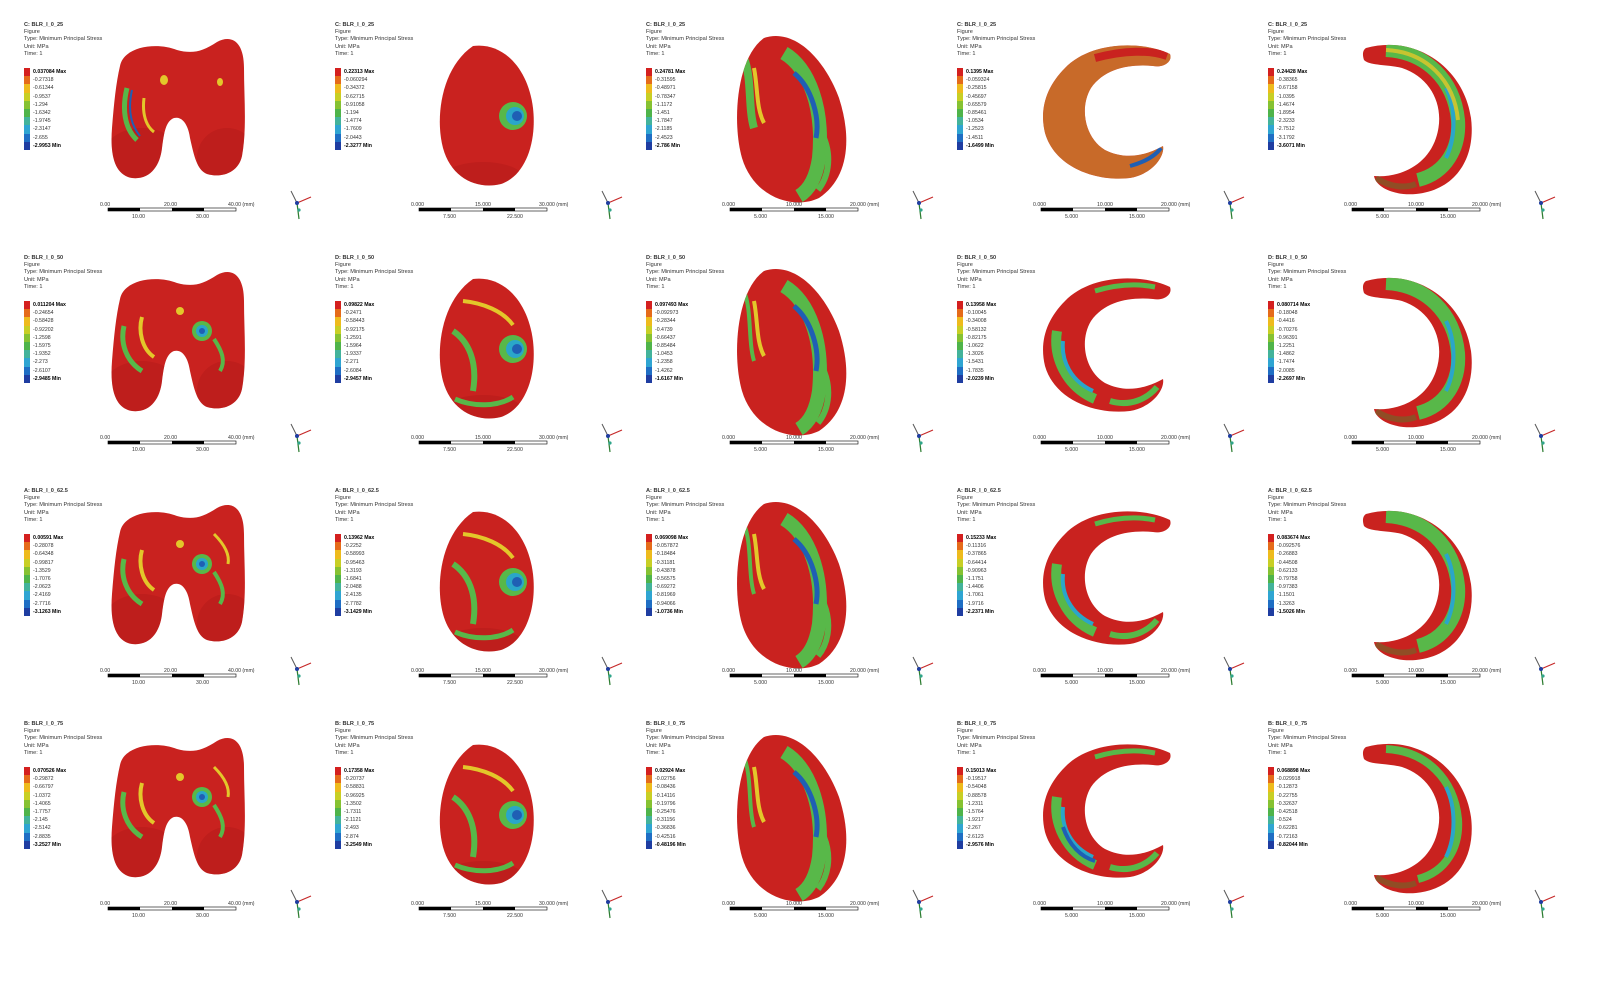  What do you see at coordinates (976, 329) in the screenshot?
I see `legend-value: -0.58132` at bounding box center [976, 329].